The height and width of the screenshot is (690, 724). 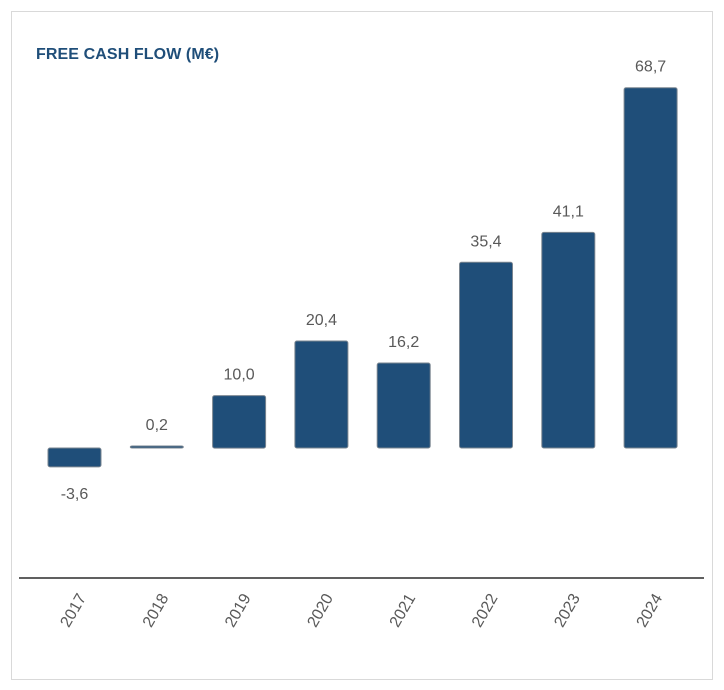 What do you see at coordinates (650, 268) in the screenshot?
I see `bar-2024` at bounding box center [650, 268].